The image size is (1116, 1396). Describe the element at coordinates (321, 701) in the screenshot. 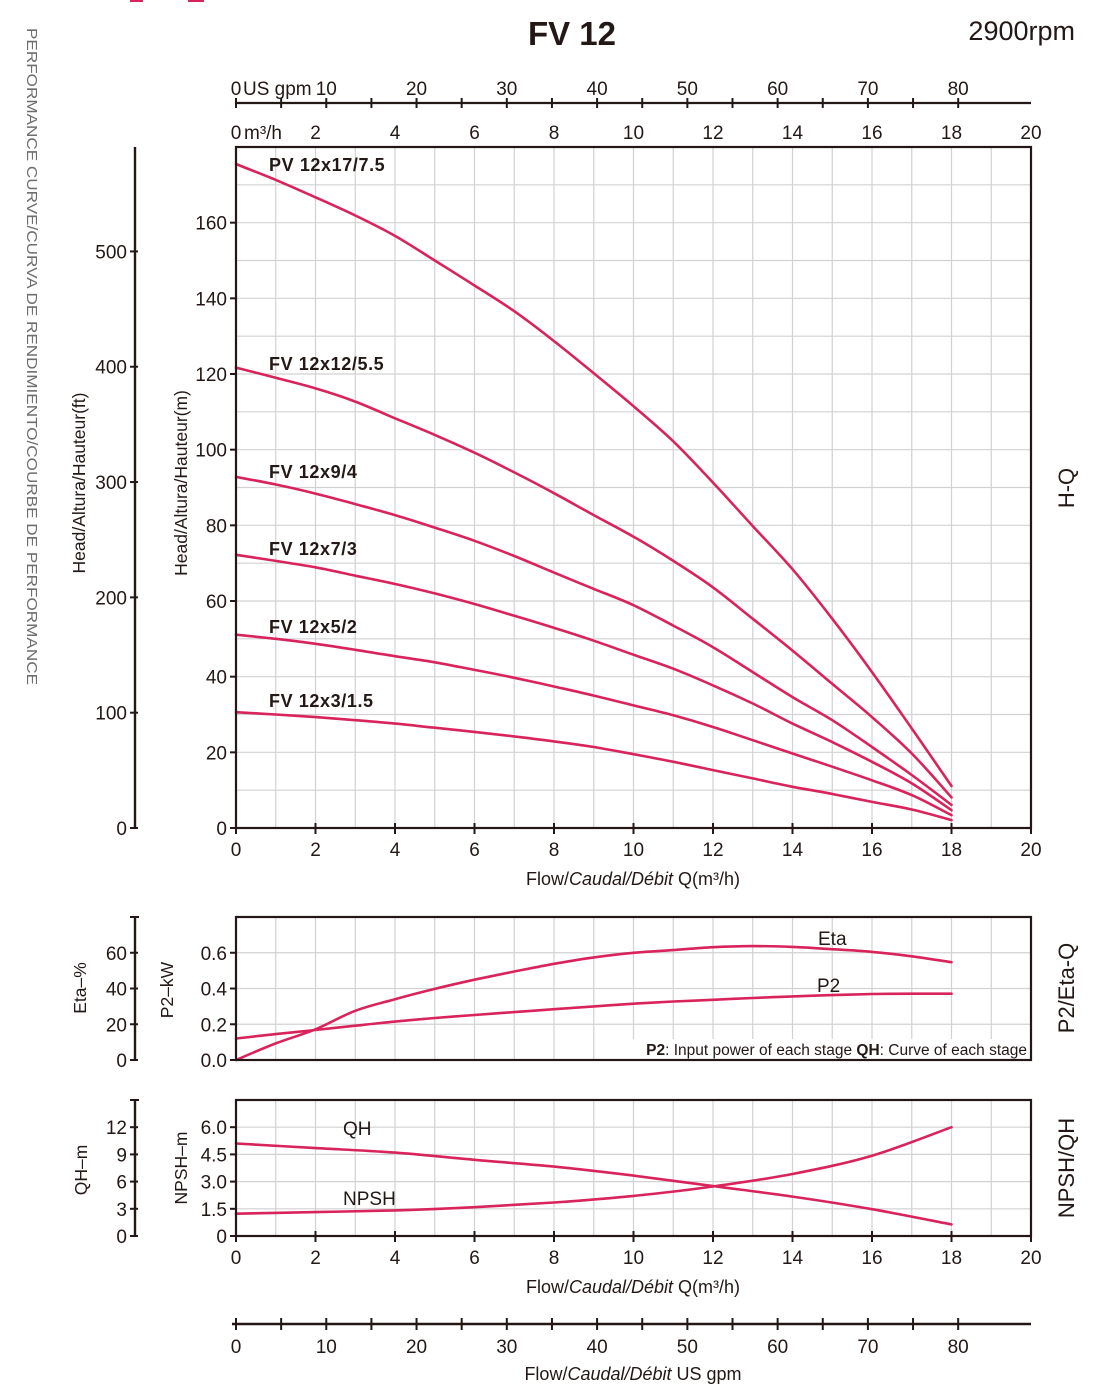

I see `curve-label: FV 12x3/1.5` at that location.